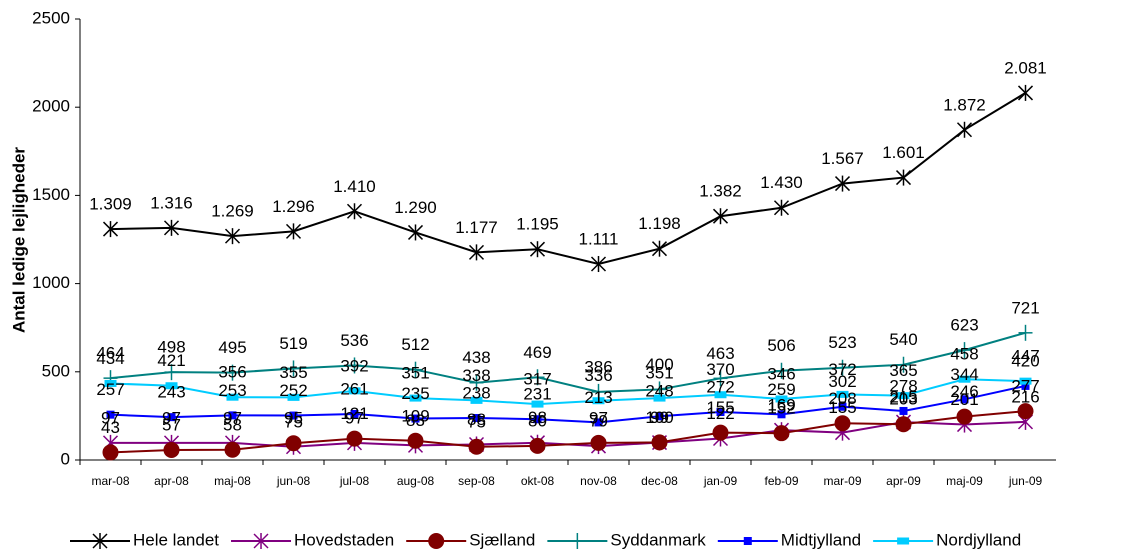 The width and height of the screenshot is (1133, 553). I want to click on value-label: 356, so click(232, 372).